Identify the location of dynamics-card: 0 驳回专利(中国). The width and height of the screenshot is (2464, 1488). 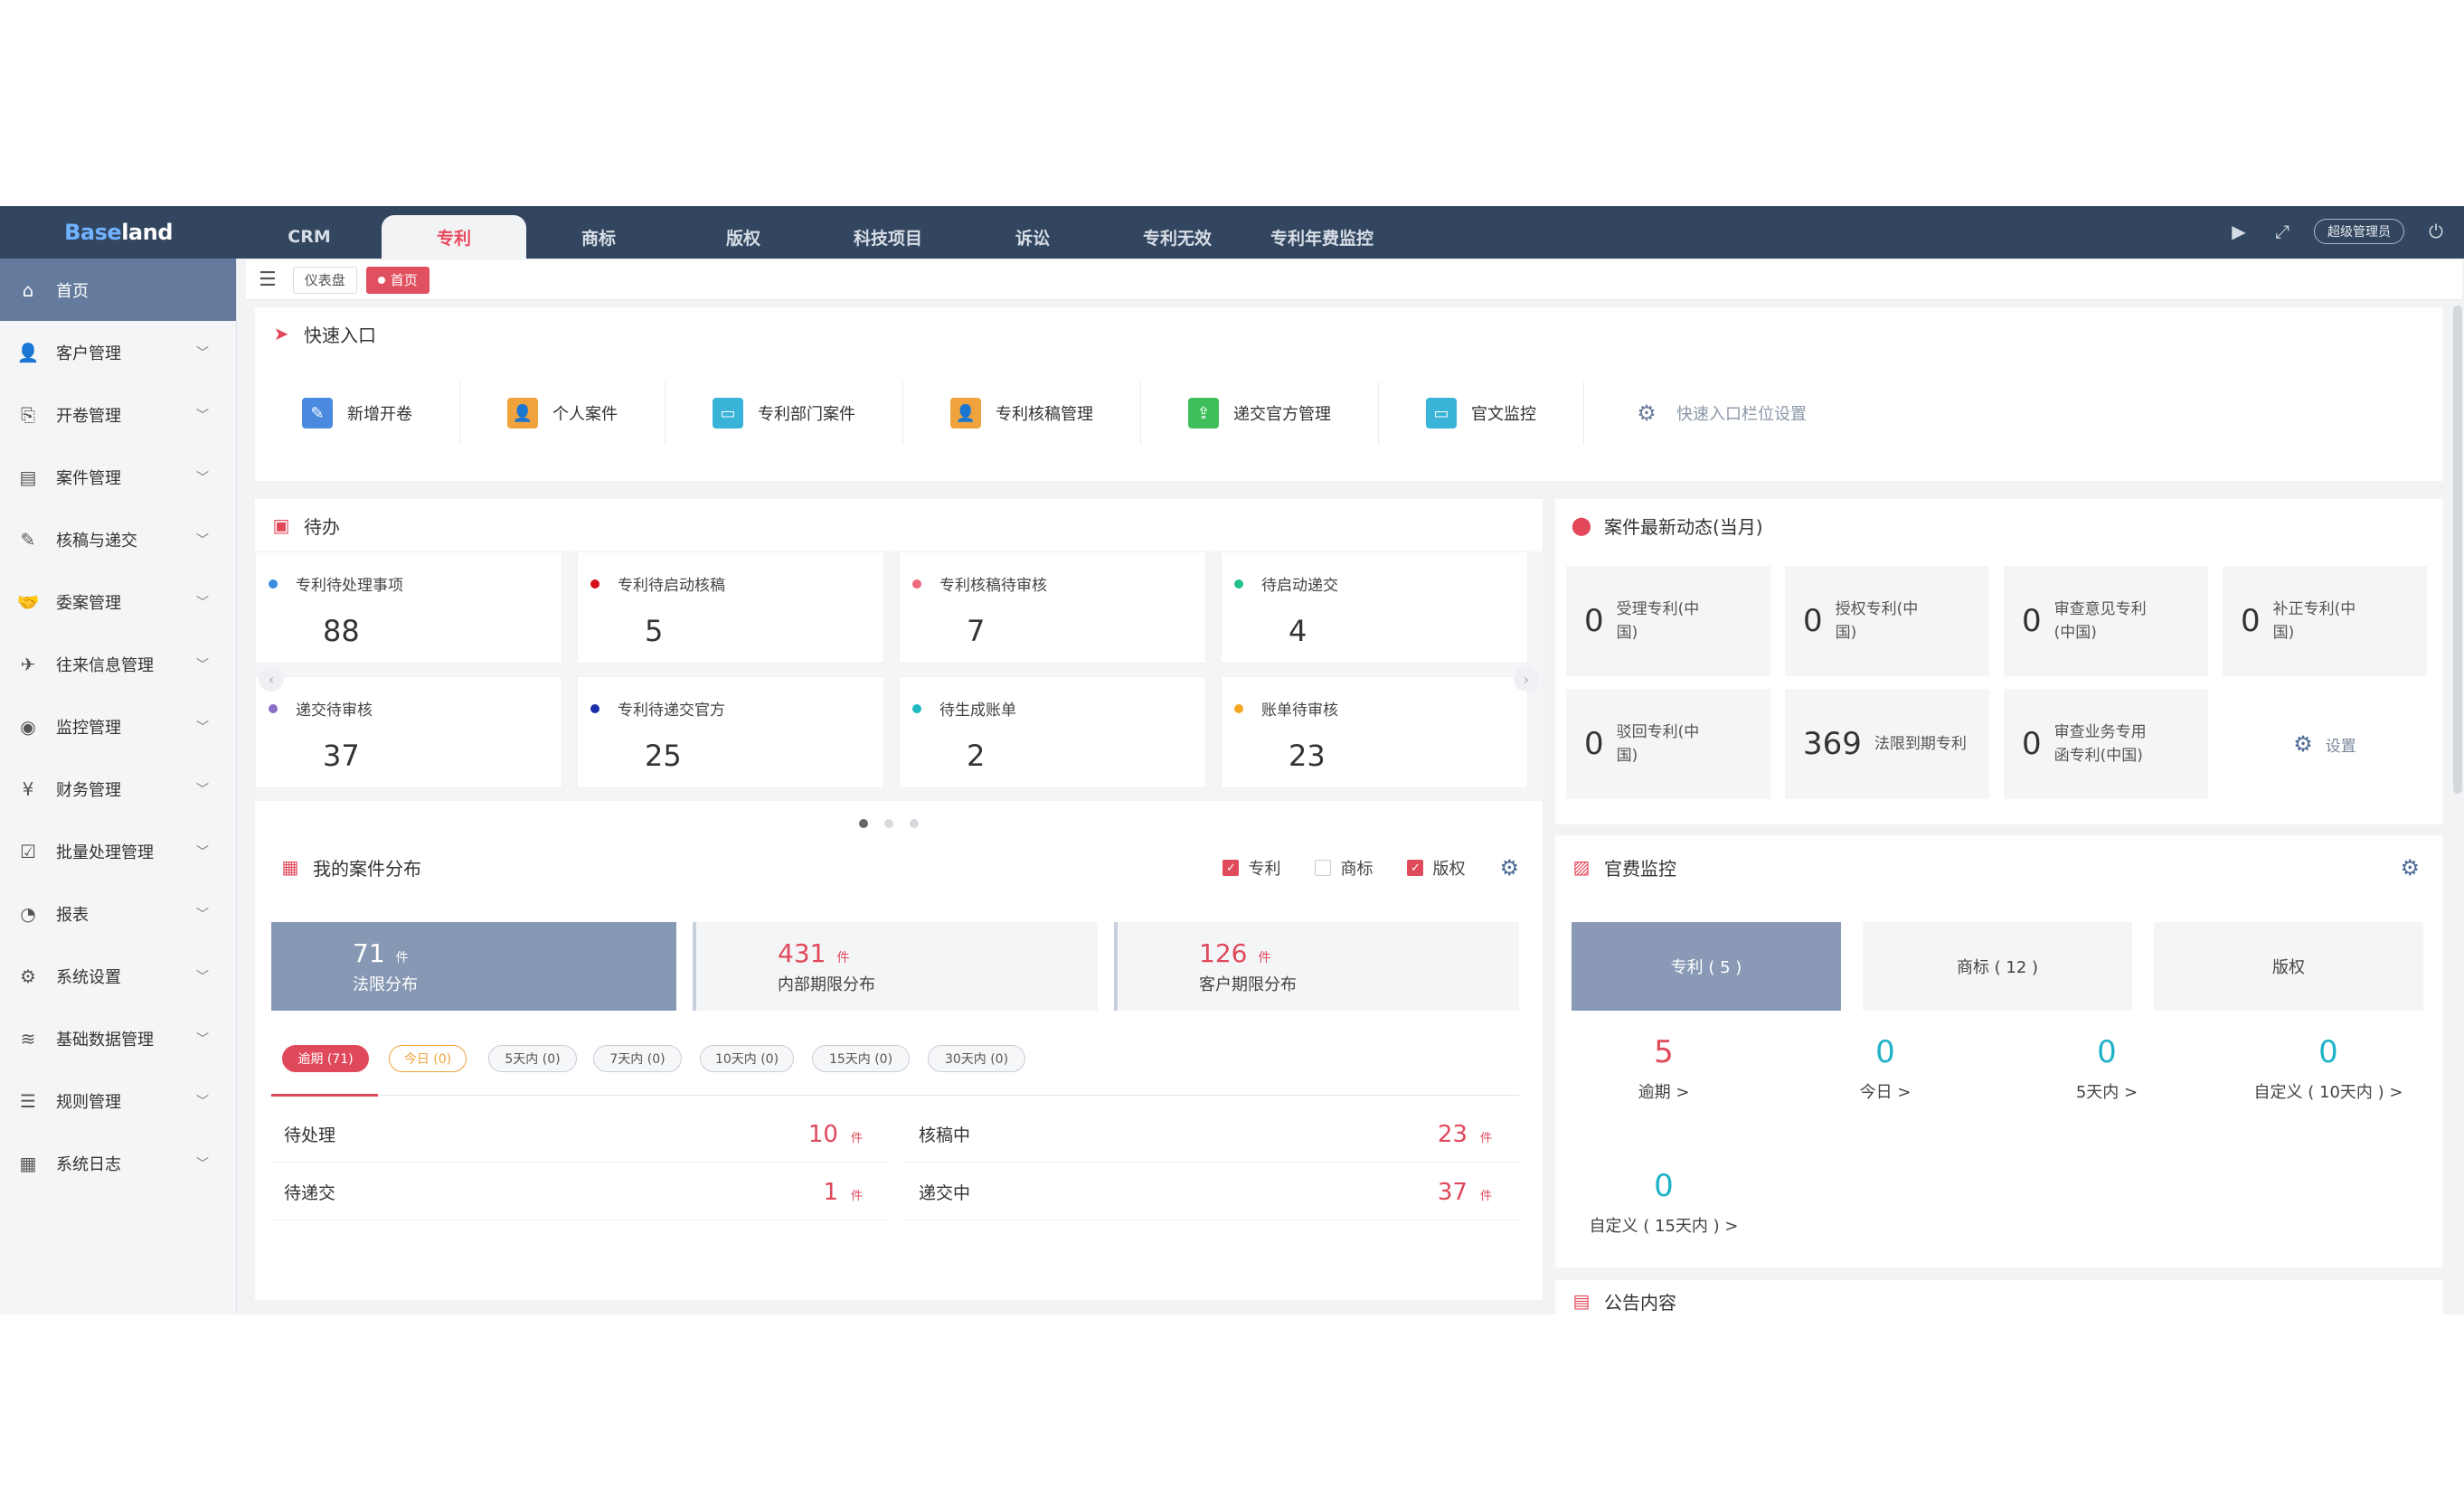
(1668, 744).